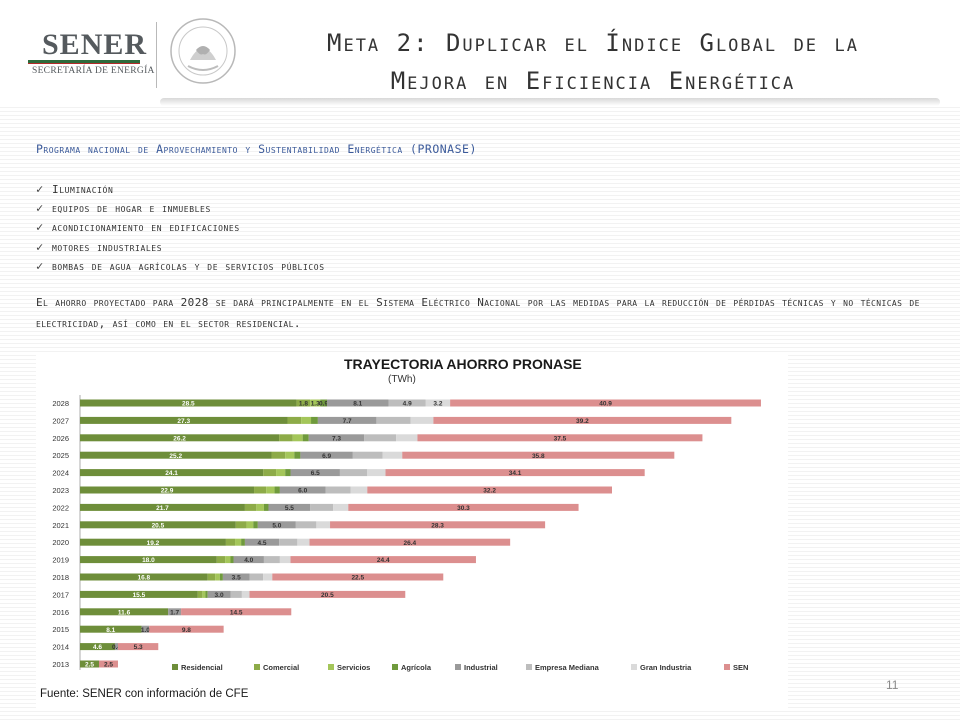 This screenshot has width=960, height=720. Describe the element at coordinates (60, 525) in the screenshot. I see `year-tick-label: 2021` at that location.